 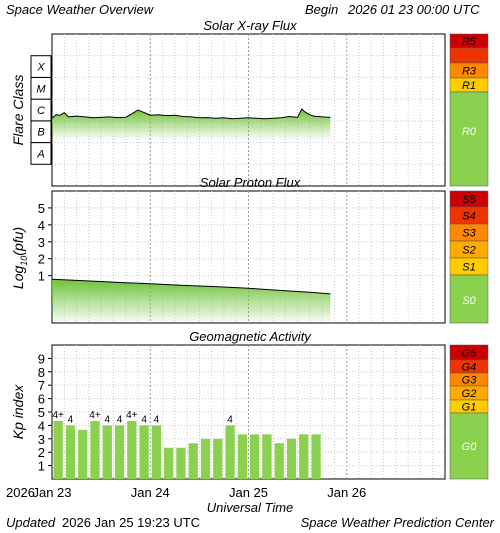 I want to click on proton-y-ticks: 1 2 3 4 5, so click(x=45, y=242).